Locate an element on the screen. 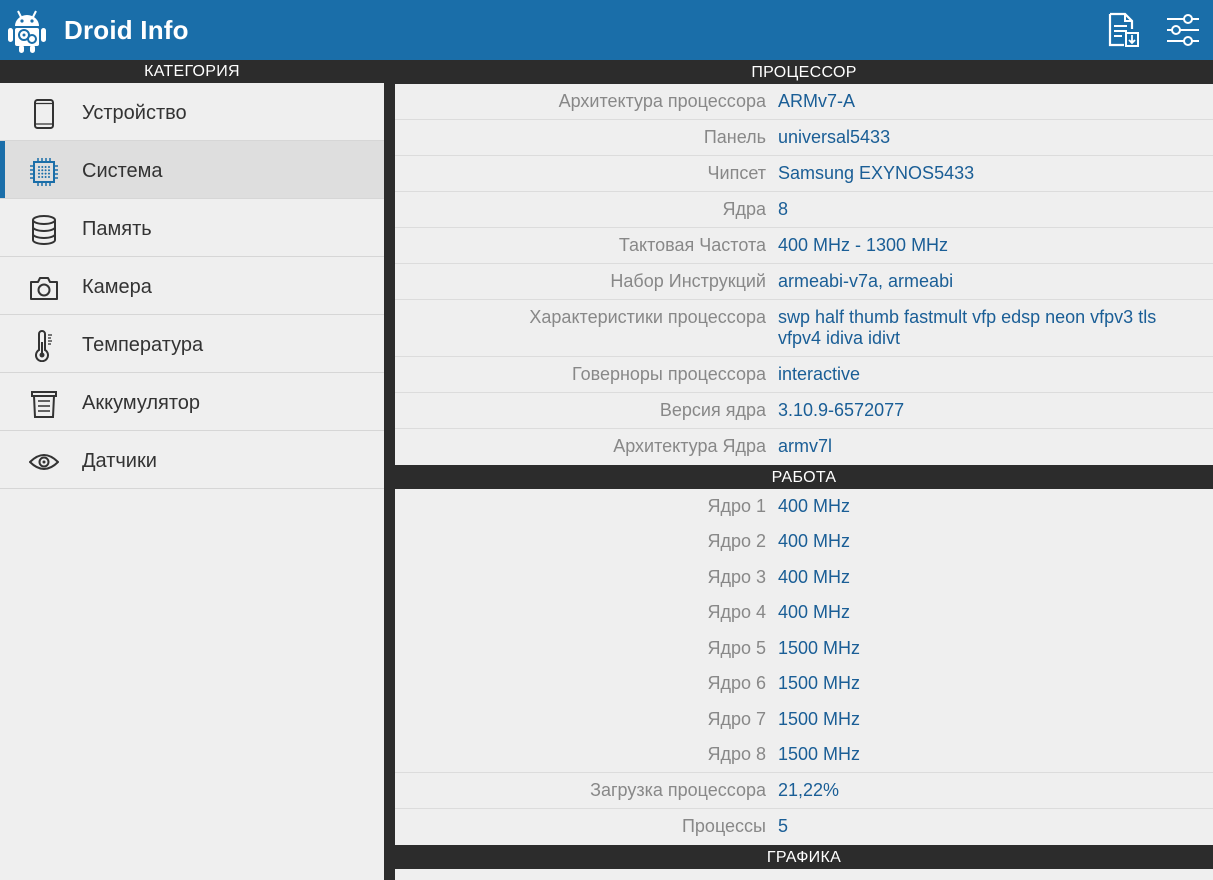  settings-button is located at coordinates (1183, 30).